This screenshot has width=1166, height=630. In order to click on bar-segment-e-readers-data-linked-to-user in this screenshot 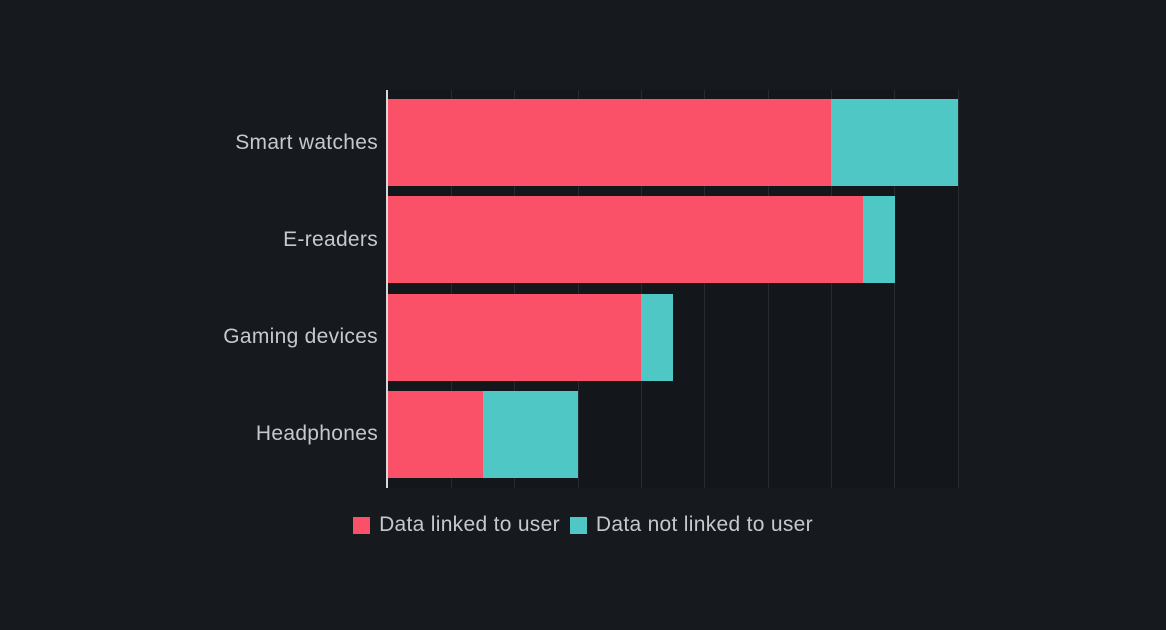, I will do `click(625, 240)`.